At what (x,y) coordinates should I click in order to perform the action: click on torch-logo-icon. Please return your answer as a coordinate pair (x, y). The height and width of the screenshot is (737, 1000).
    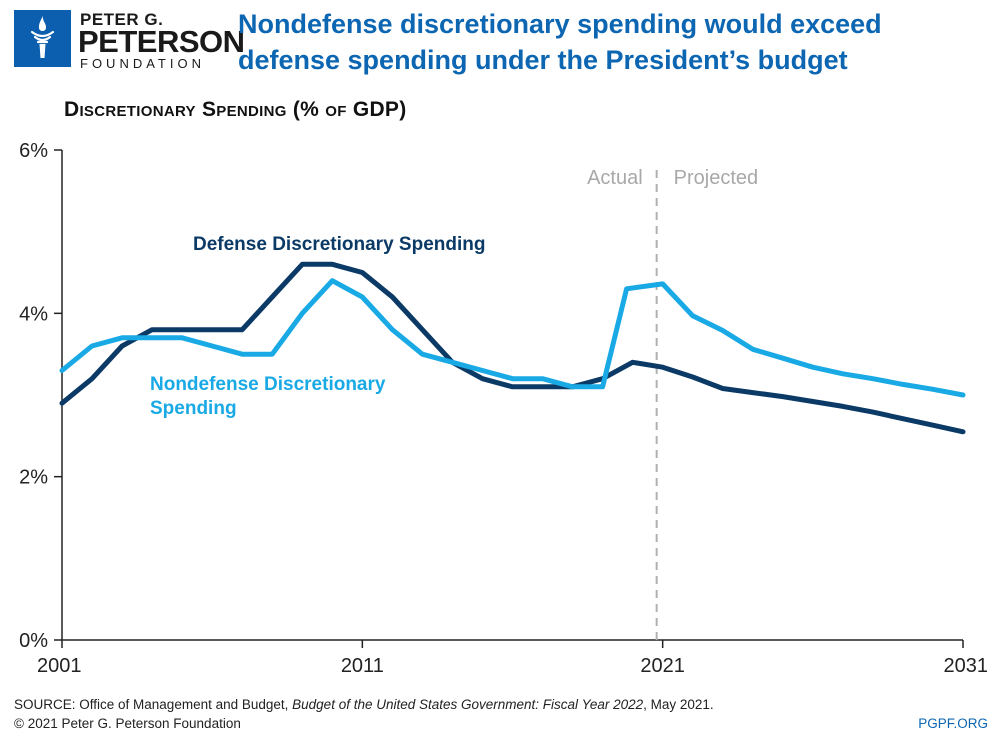
    Looking at the image, I should click on (42, 38).